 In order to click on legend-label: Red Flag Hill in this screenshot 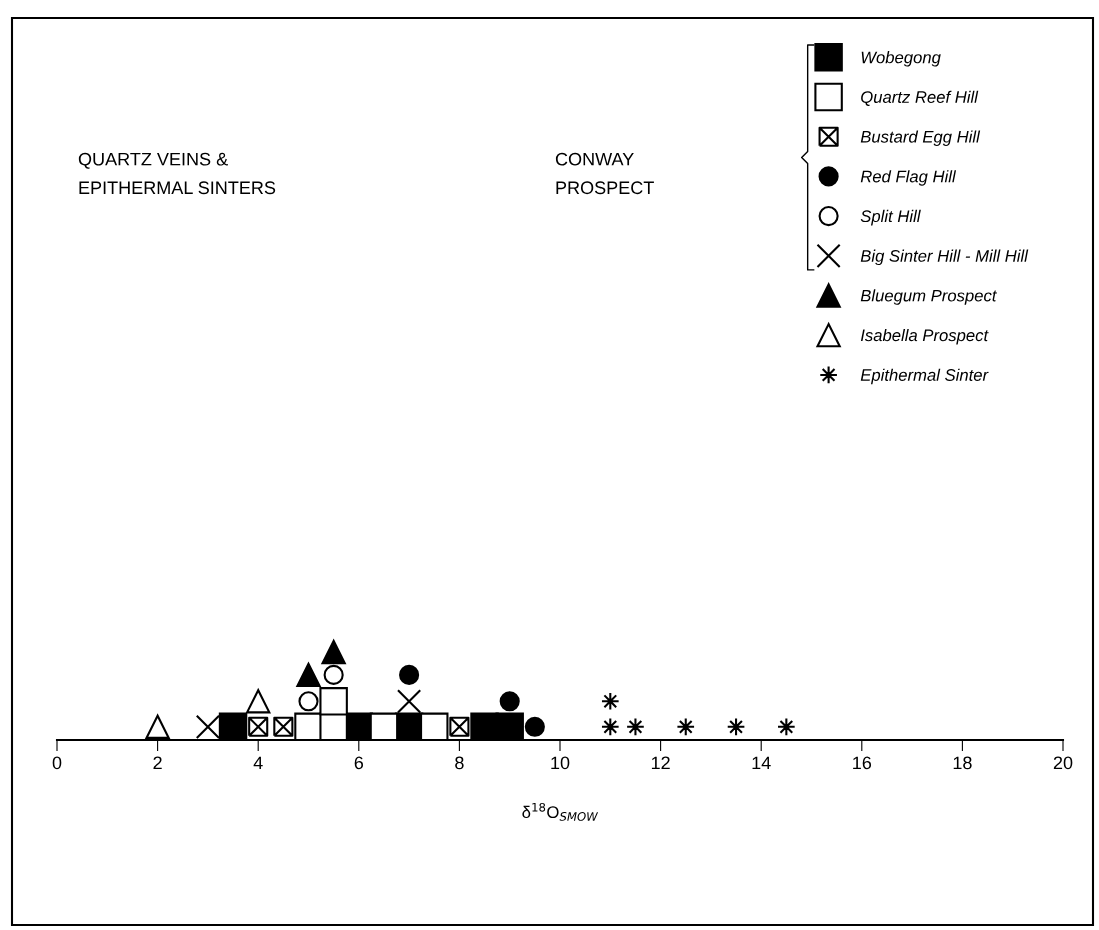, I will do `click(908, 178)`.